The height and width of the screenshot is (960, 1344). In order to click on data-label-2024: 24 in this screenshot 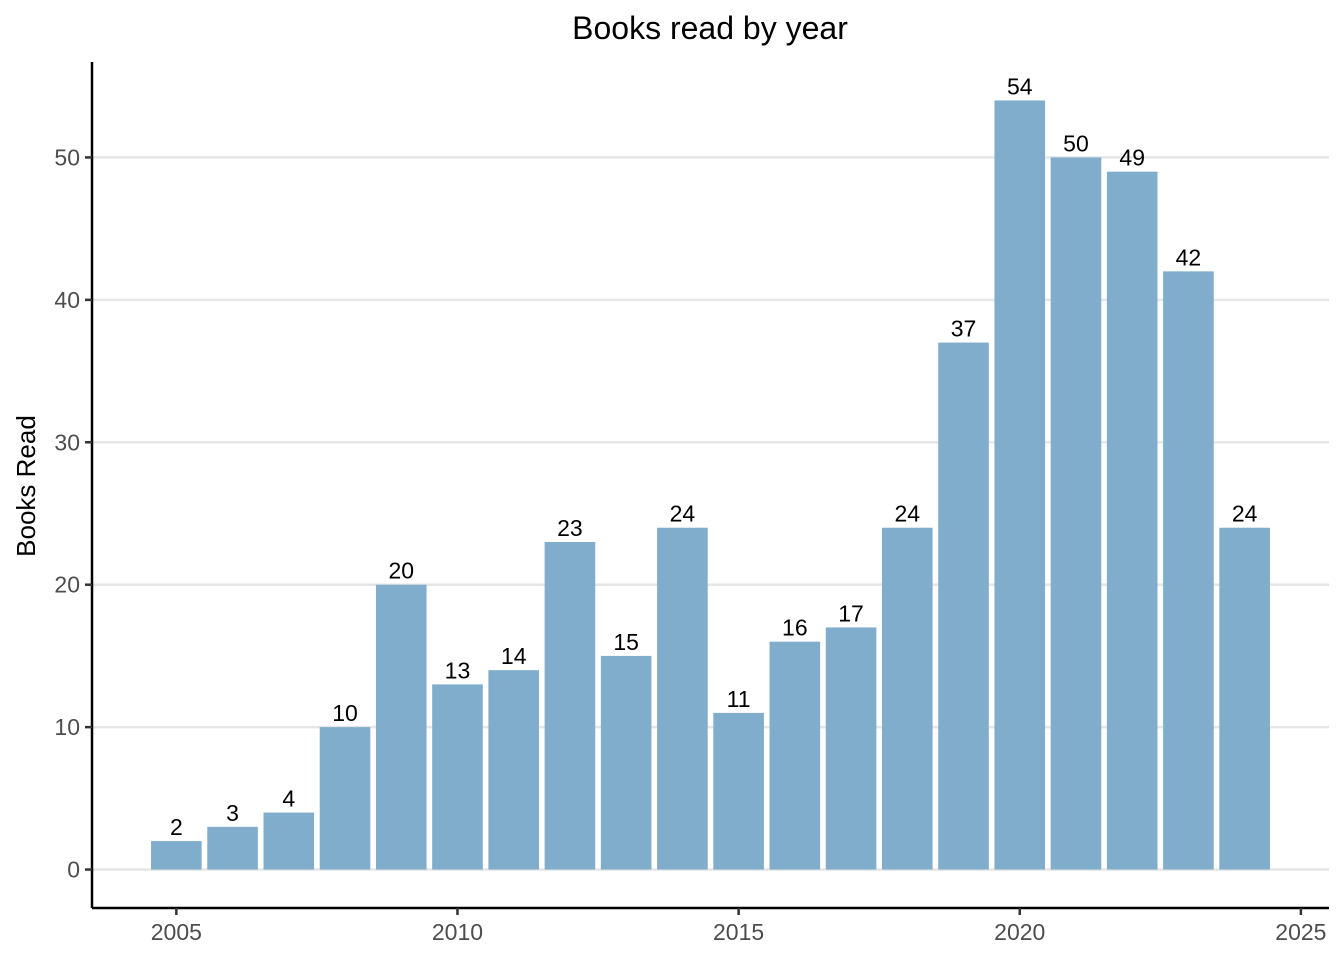, I will do `click(1245, 514)`.